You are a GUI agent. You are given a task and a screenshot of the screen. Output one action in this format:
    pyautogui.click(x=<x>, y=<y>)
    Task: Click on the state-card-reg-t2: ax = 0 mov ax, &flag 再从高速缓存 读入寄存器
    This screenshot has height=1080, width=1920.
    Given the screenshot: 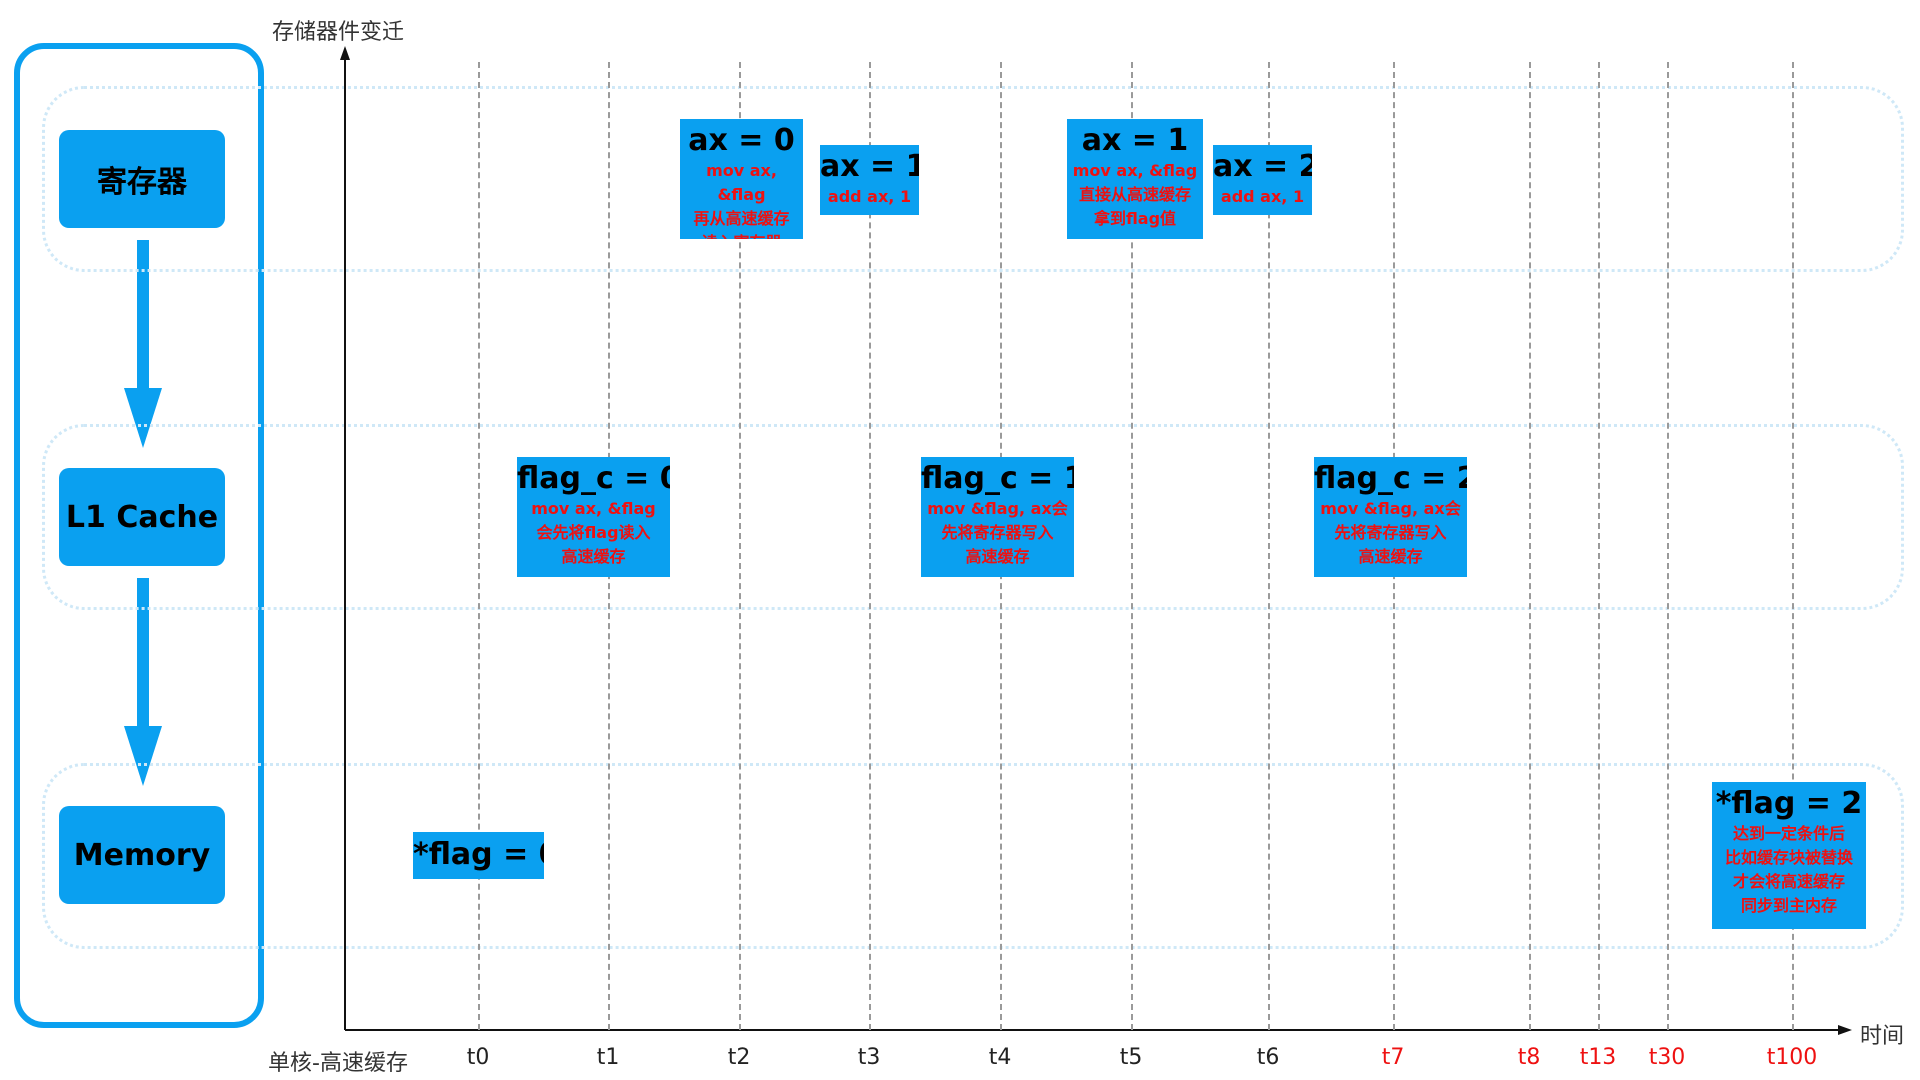 What is the action you would take?
    pyautogui.click(x=741, y=179)
    